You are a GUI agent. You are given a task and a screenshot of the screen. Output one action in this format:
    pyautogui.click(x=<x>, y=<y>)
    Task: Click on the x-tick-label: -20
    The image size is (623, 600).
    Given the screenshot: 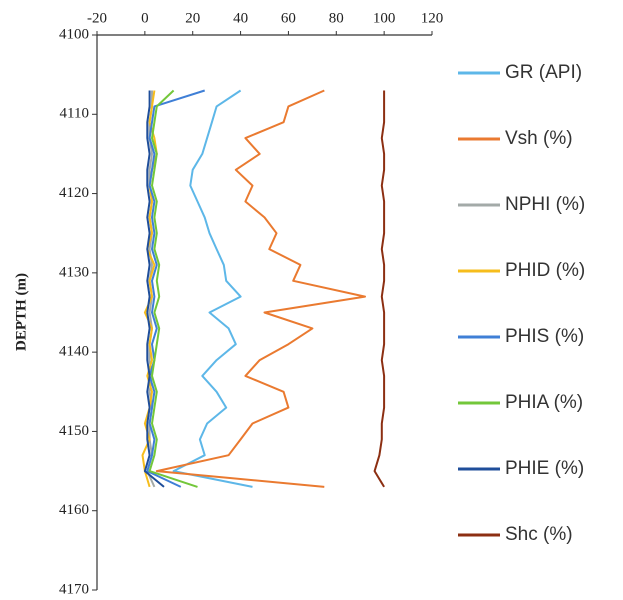 What is the action you would take?
    pyautogui.click(x=97, y=18)
    